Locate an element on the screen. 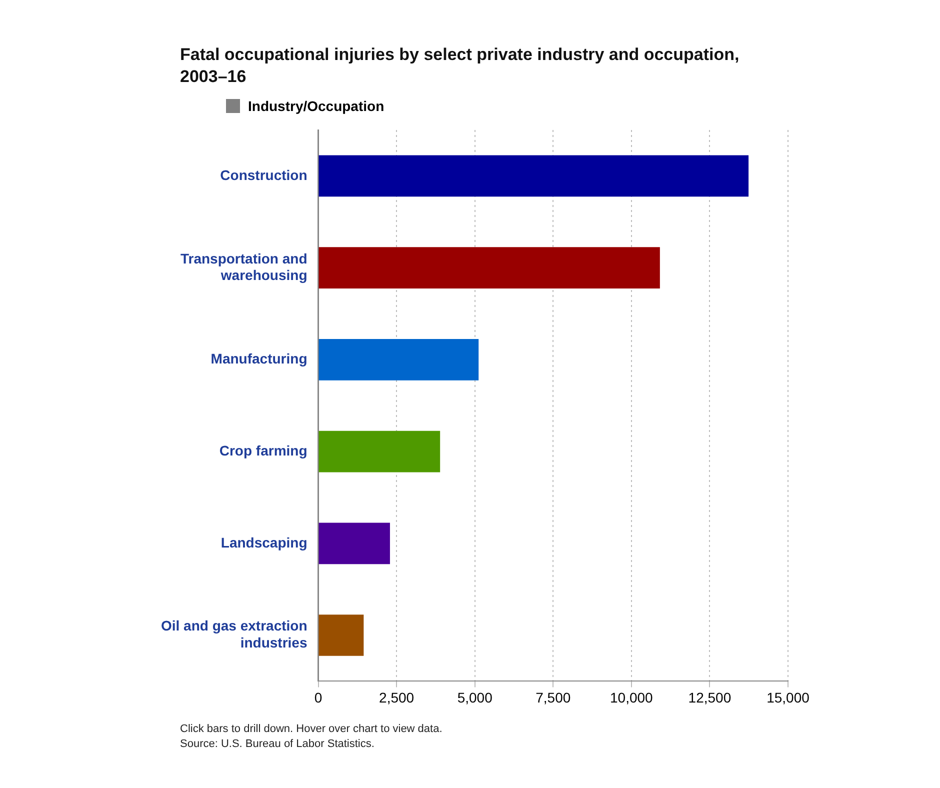  y-tick-label: Construction is located at coordinates (264, 174).